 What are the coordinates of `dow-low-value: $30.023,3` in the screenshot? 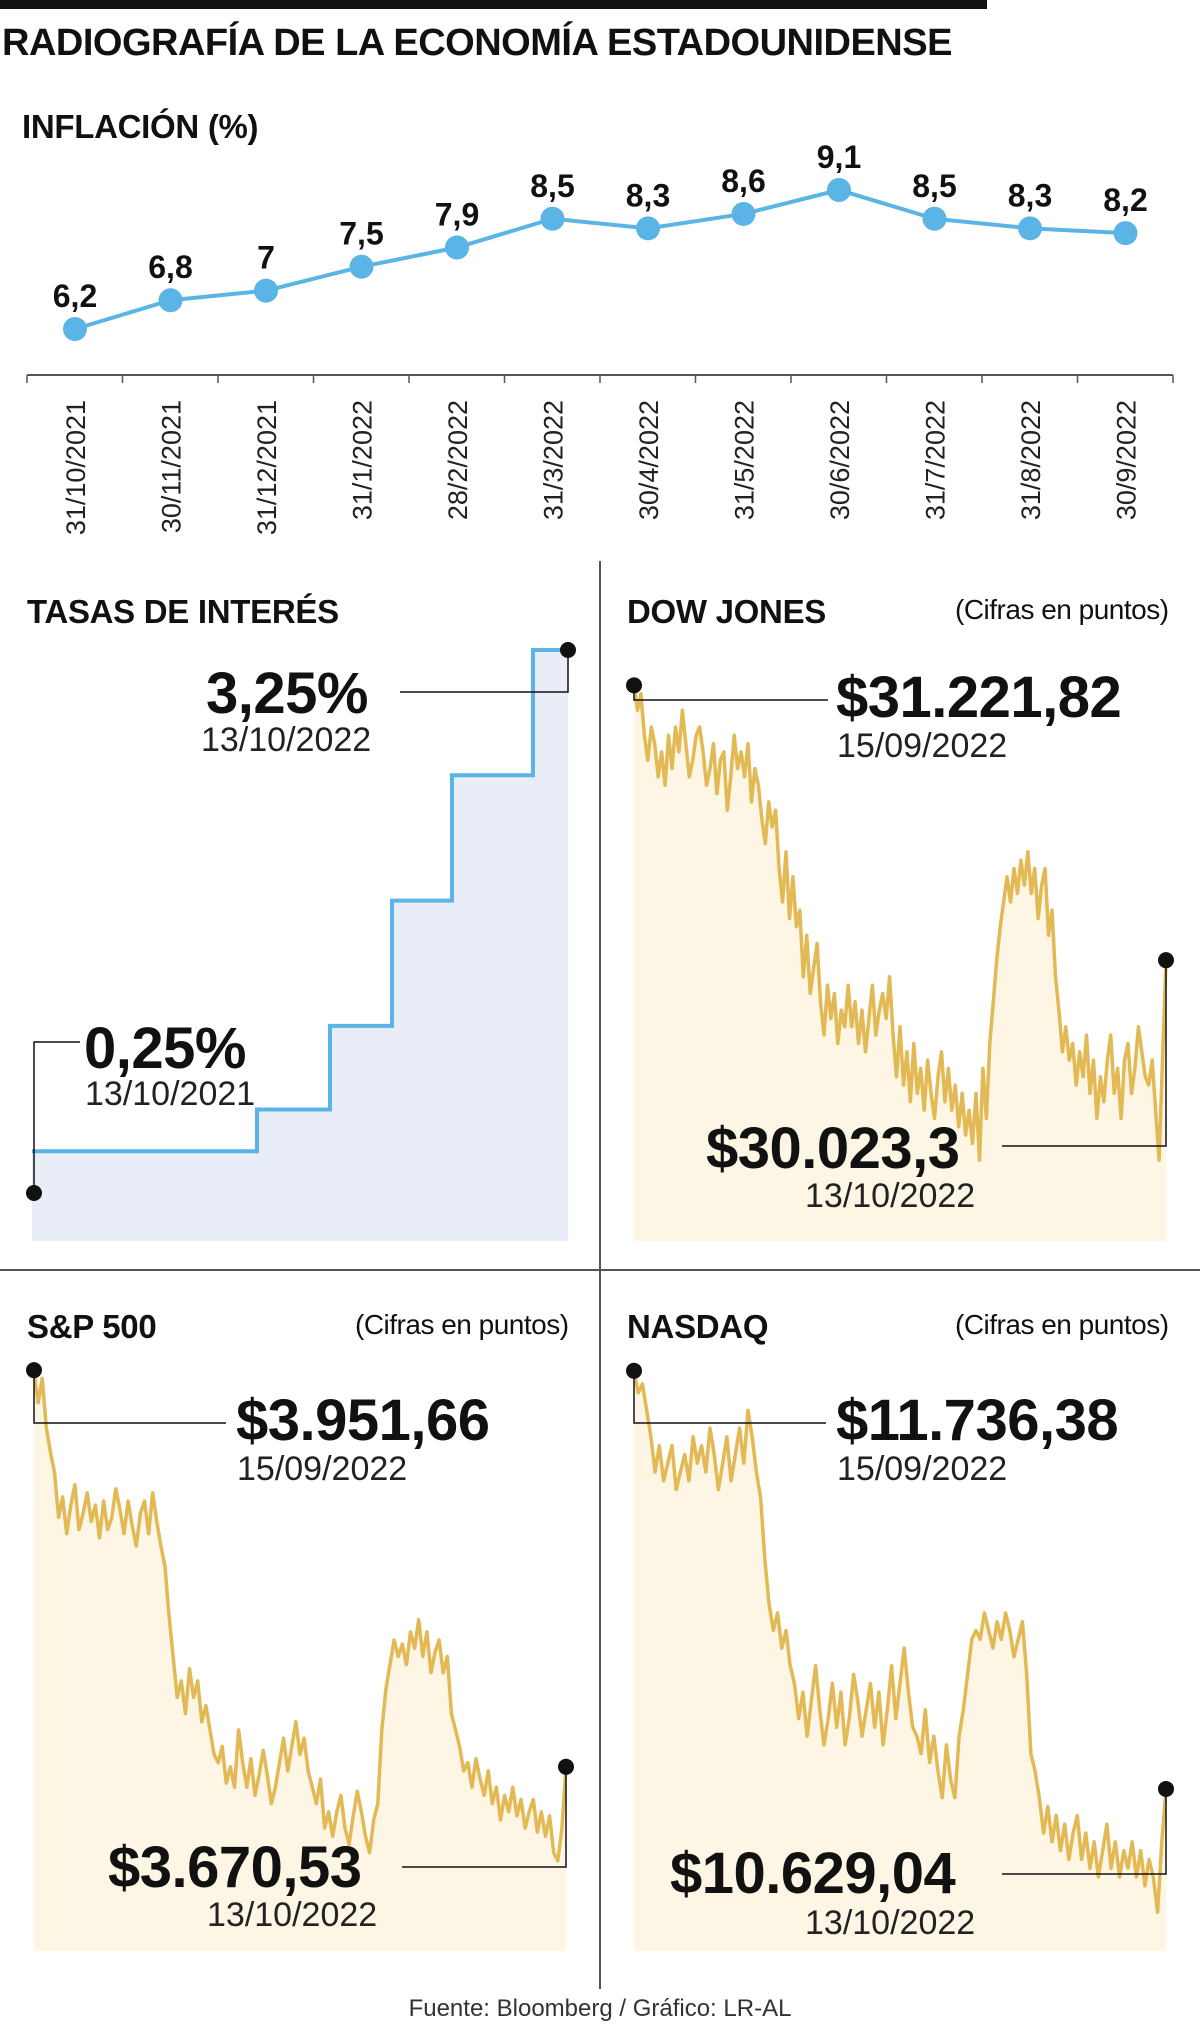 It's located at (833, 1148).